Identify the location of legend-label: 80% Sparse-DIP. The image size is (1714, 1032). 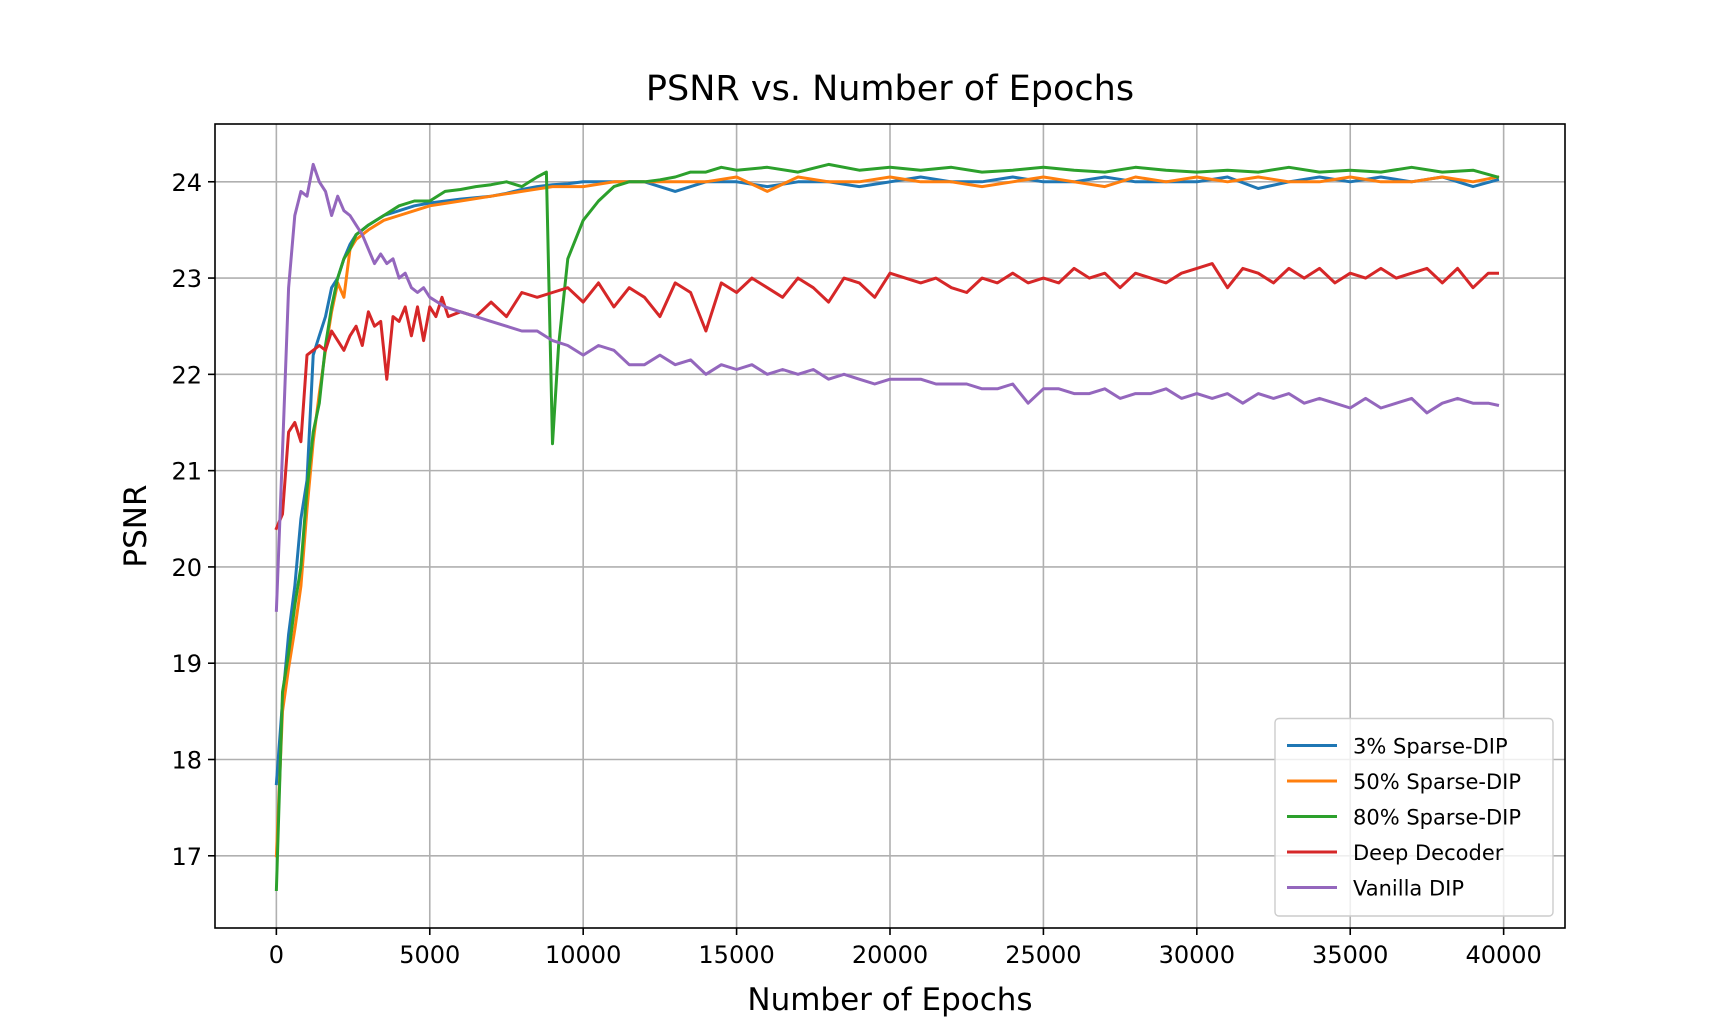
(1437, 818).